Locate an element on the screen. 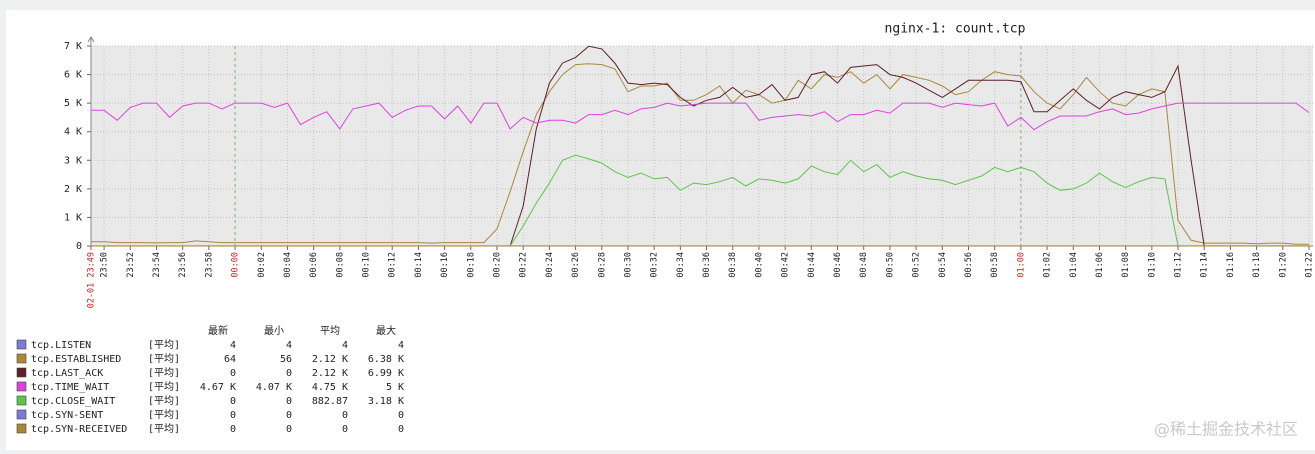 Image resolution: width=1315 pixels, height=454 pixels. x-tick-label: 00:58 is located at coordinates (995, 265).